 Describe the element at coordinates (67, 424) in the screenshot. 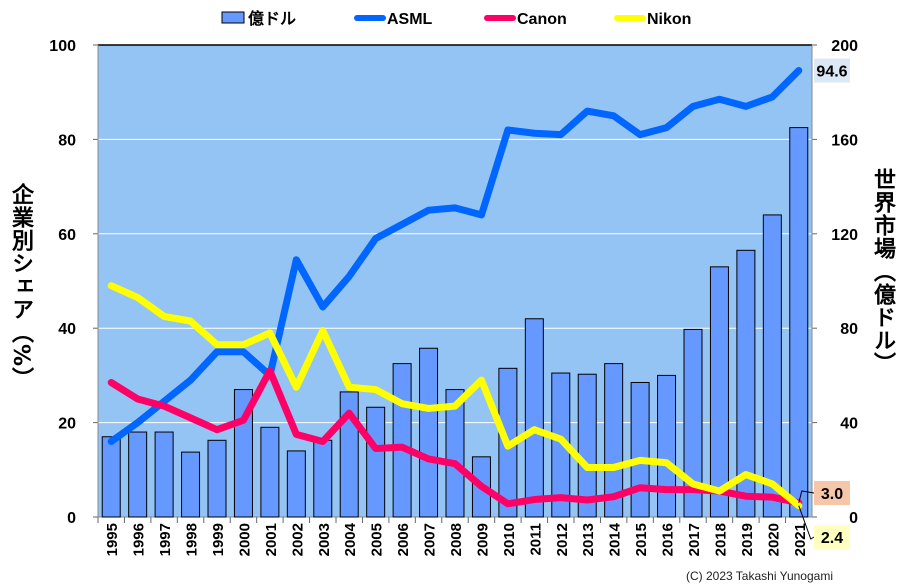

I see `y-tick-label: 20` at that location.